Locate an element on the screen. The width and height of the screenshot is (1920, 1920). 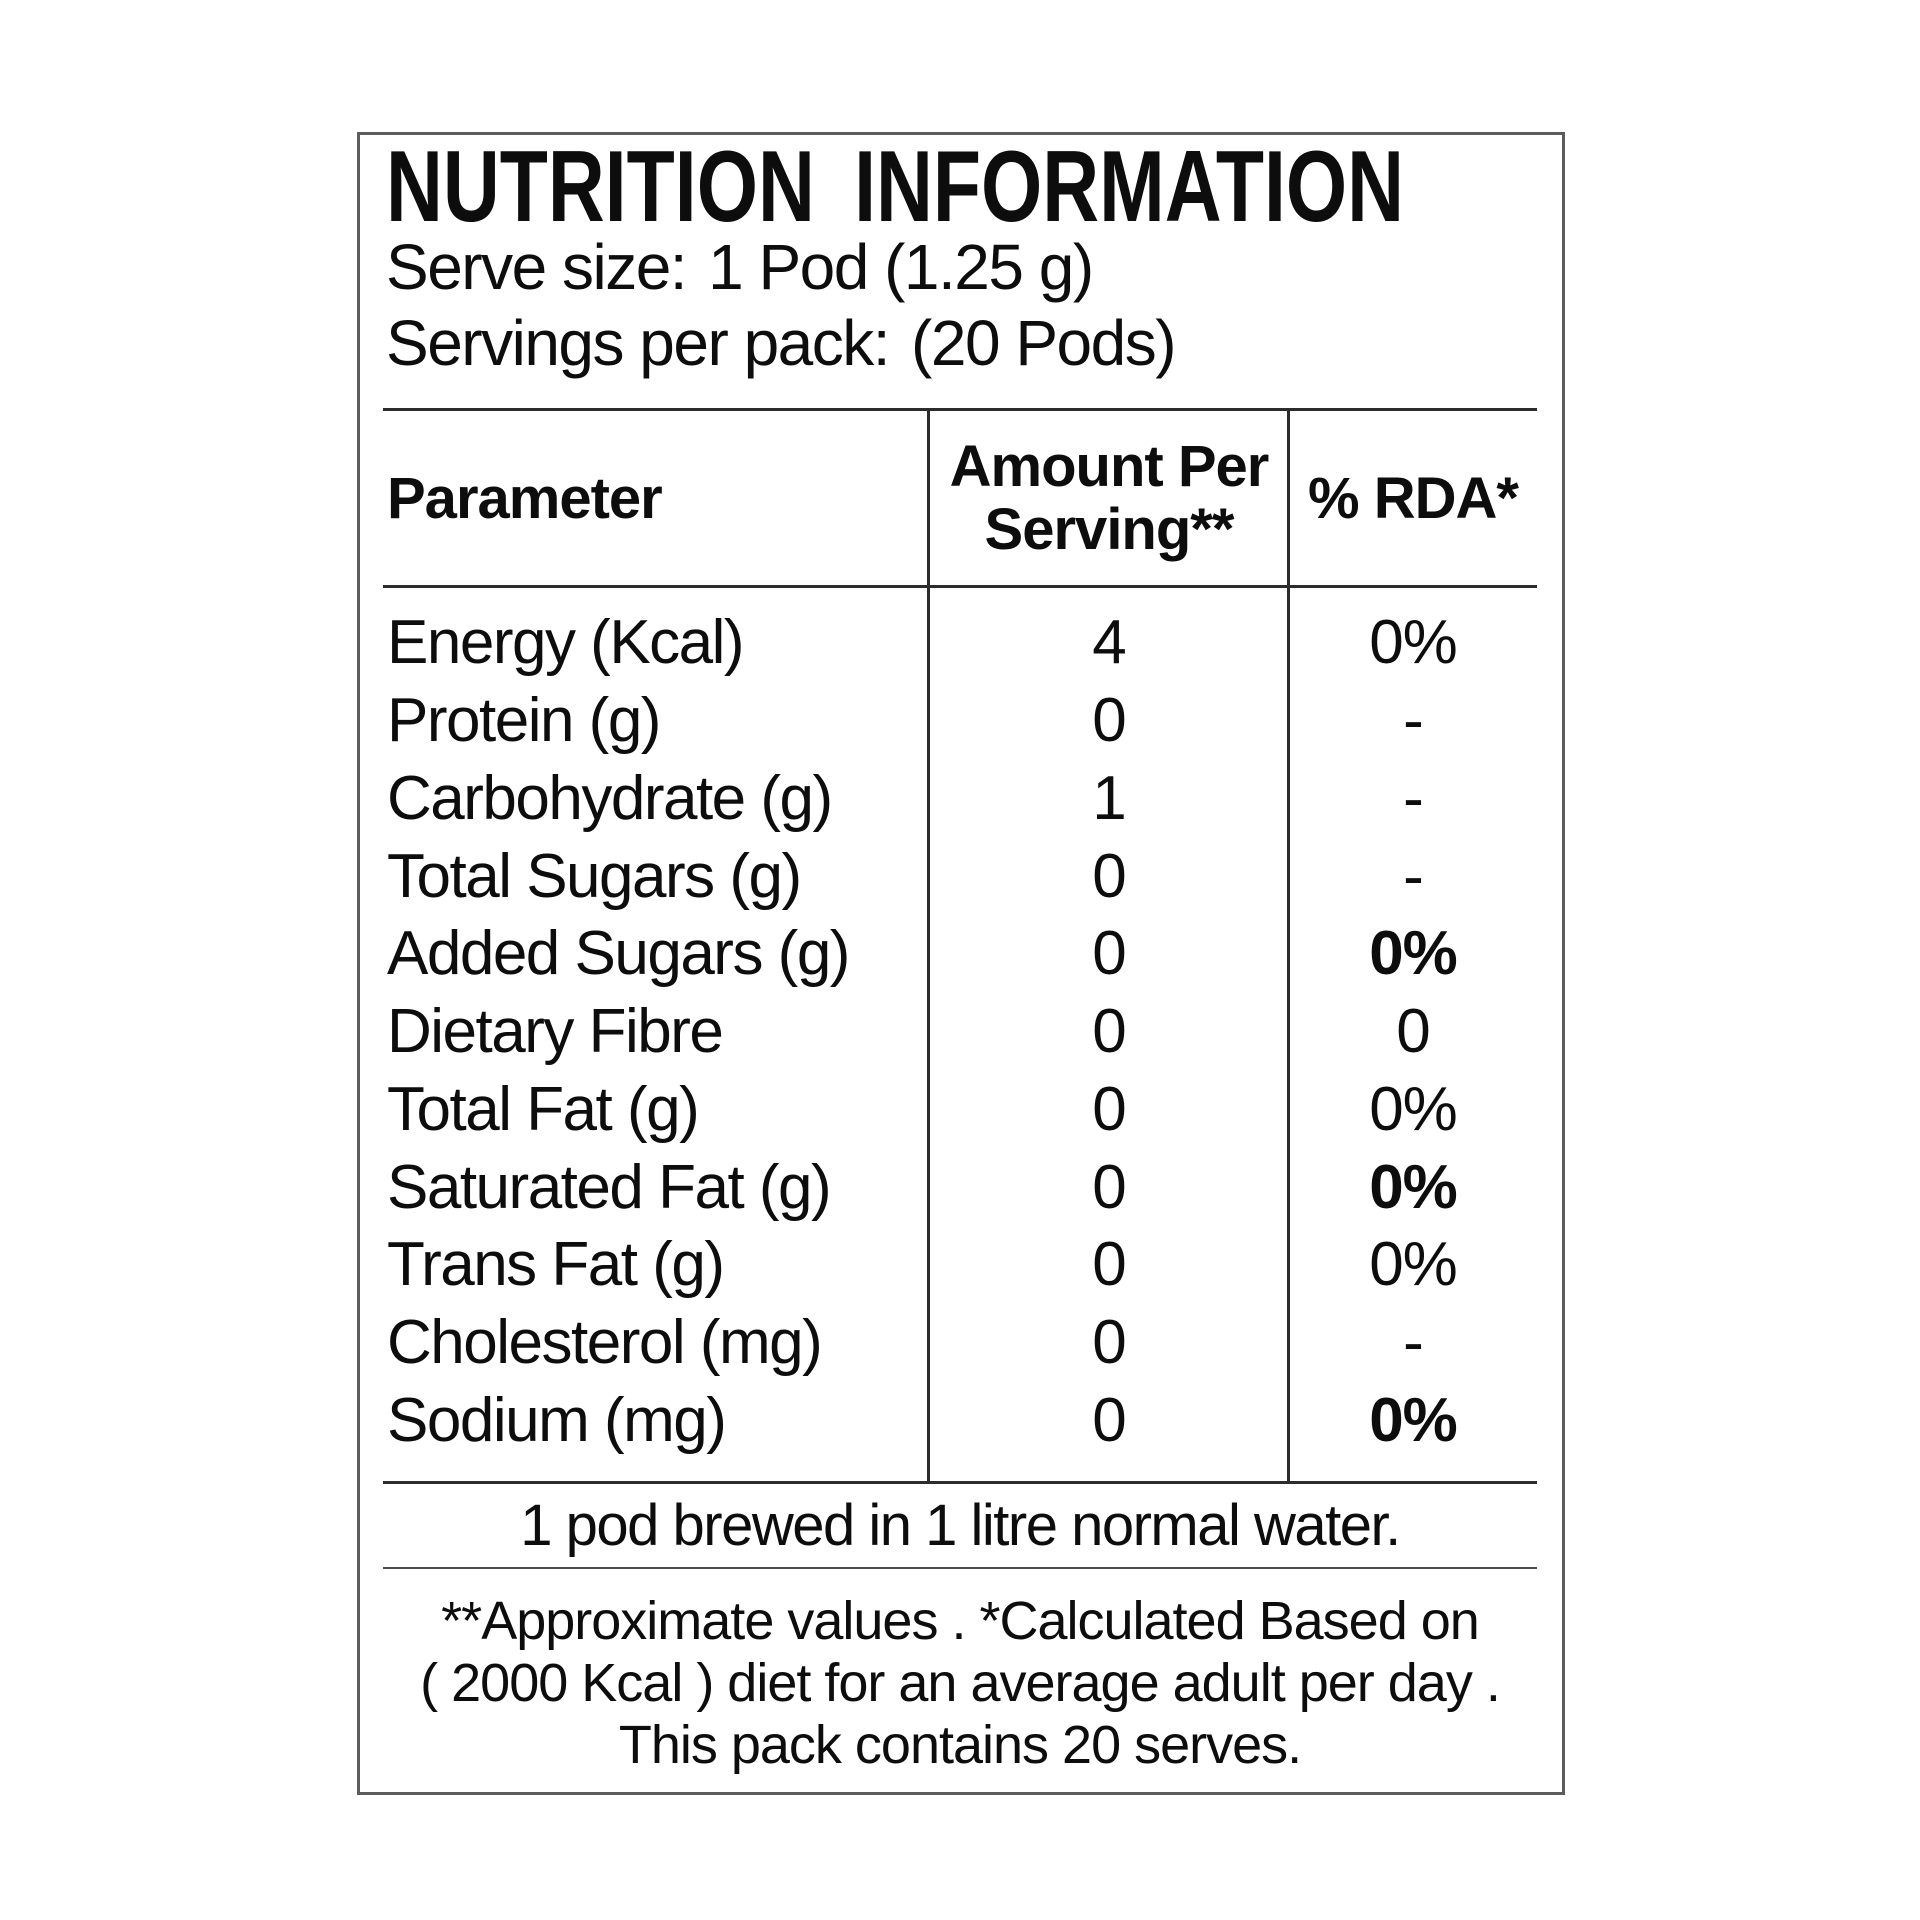
table-top-rule is located at coordinates (960, 409).